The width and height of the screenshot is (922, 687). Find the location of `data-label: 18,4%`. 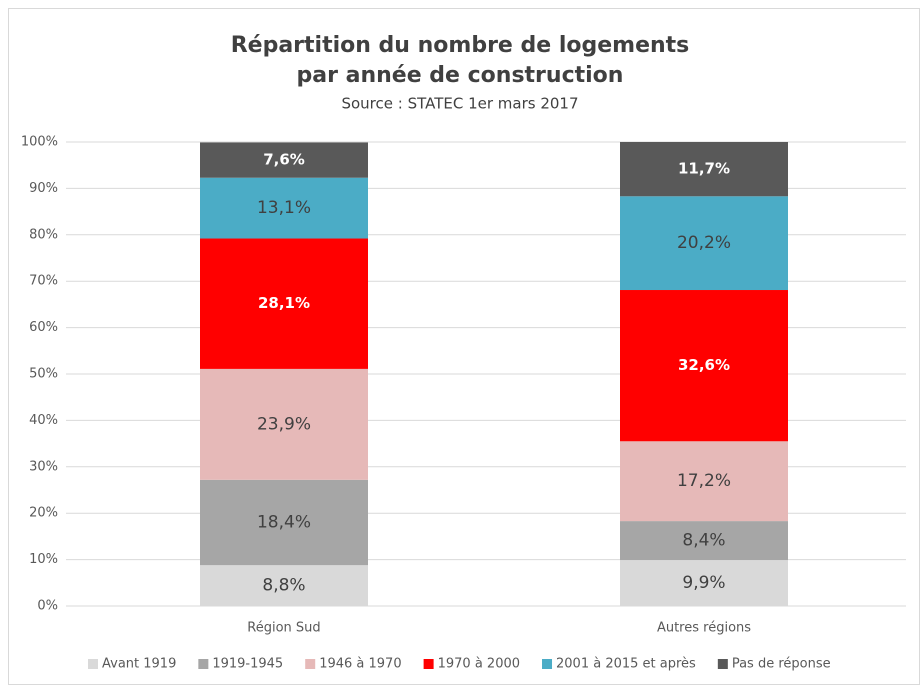

data-label: 18,4% is located at coordinates (284, 522).